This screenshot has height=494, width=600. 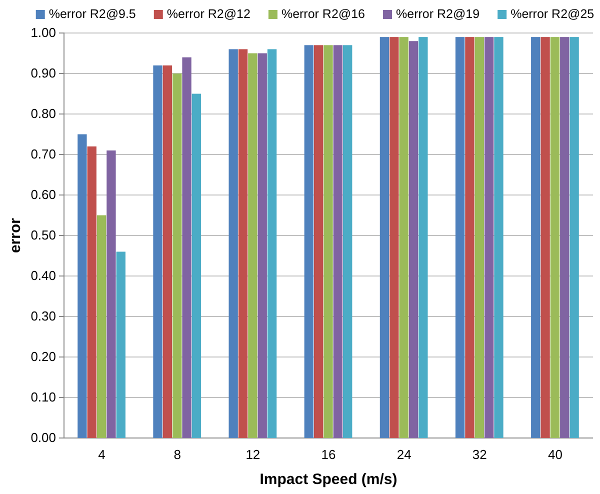 What do you see at coordinates (323, 14) in the screenshot?
I see `legend-label: %error R2@16` at bounding box center [323, 14].